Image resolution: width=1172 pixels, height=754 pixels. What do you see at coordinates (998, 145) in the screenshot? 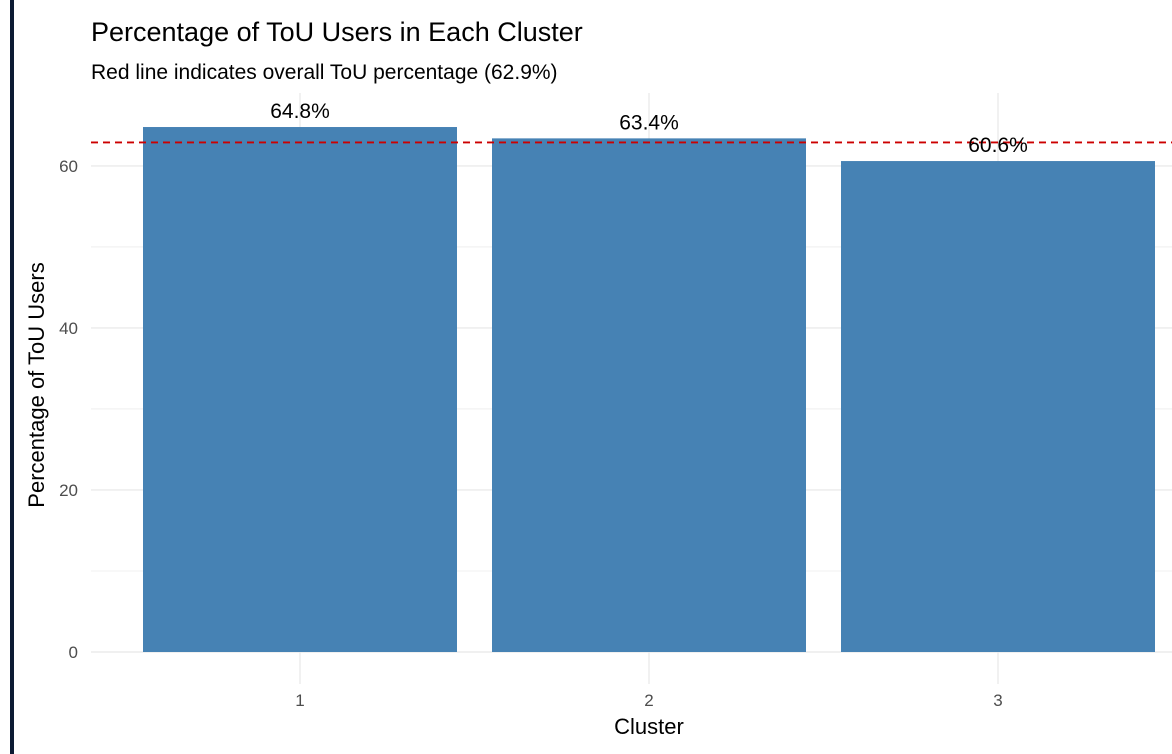
I see `data-label: 60.6%` at bounding box center [998, 145].